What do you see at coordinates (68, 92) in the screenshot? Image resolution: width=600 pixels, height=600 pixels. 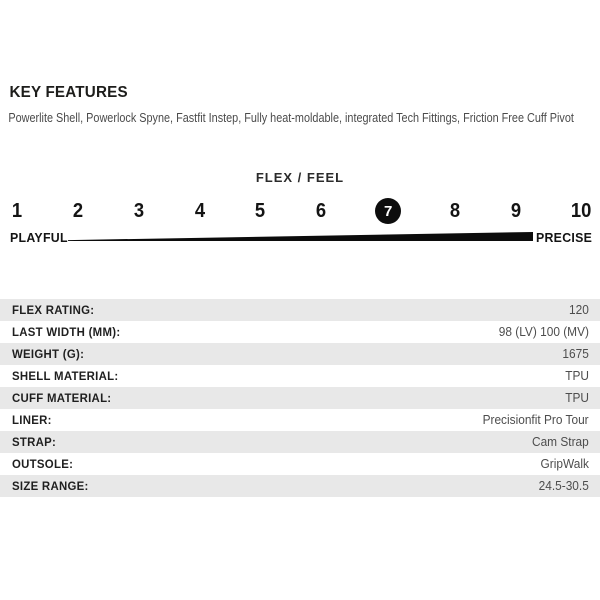 I see `key-features-heading: KEY FEATURES` at bounding box center [68, 92].